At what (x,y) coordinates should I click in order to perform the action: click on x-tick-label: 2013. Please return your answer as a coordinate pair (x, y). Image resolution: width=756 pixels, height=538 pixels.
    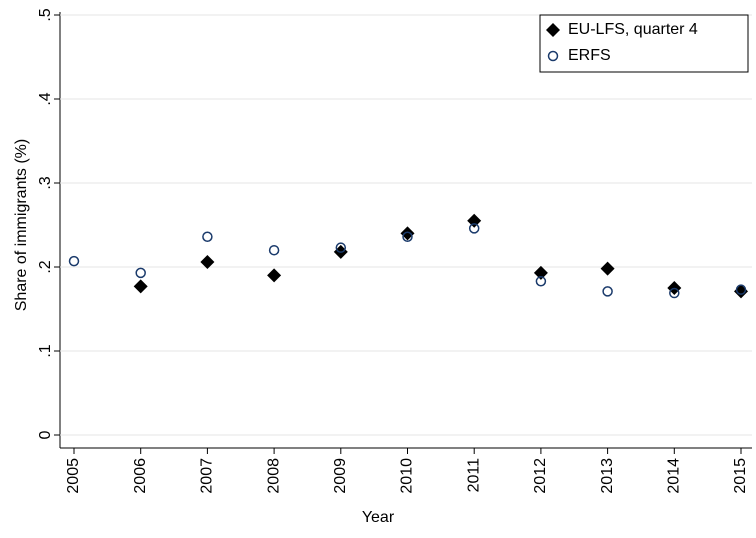
    Looking at the image, I should click on (607, 476).